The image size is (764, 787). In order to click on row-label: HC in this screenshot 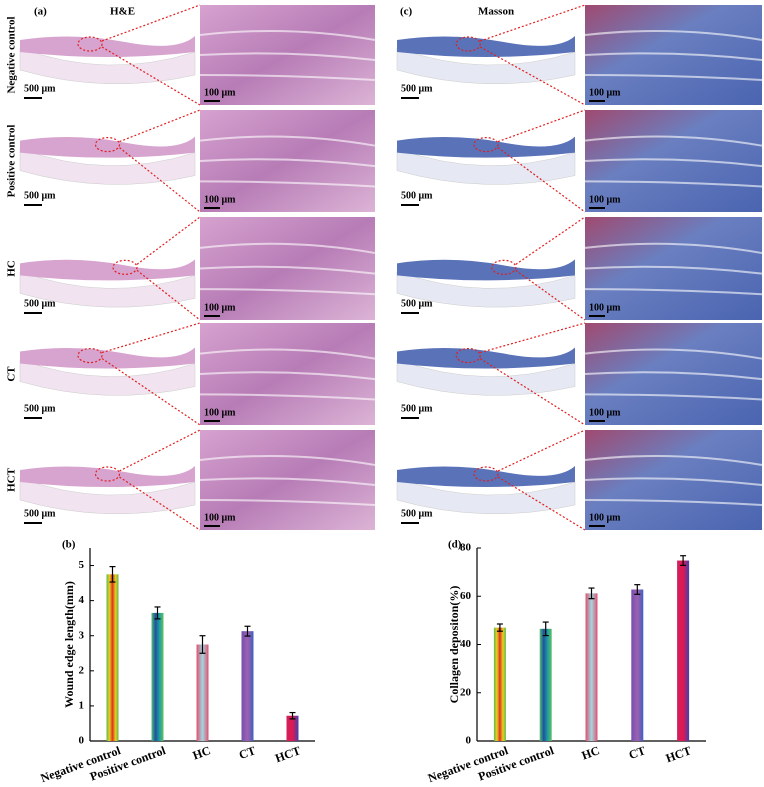, I will do `click(12, 268)`.